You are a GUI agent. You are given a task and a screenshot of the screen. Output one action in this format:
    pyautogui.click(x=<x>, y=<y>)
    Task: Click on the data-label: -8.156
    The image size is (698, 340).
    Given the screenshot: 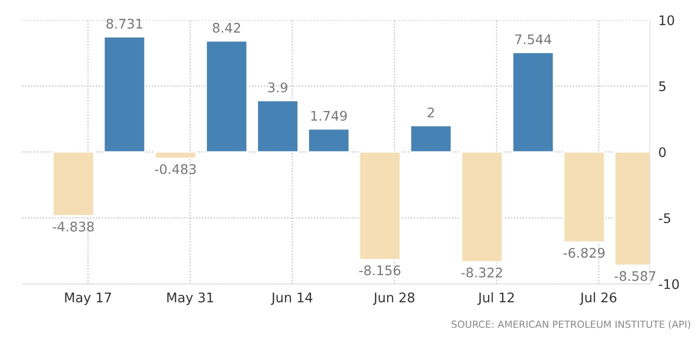 What is the action you would take?
    pyautogui.click(x=379, y=270)
    